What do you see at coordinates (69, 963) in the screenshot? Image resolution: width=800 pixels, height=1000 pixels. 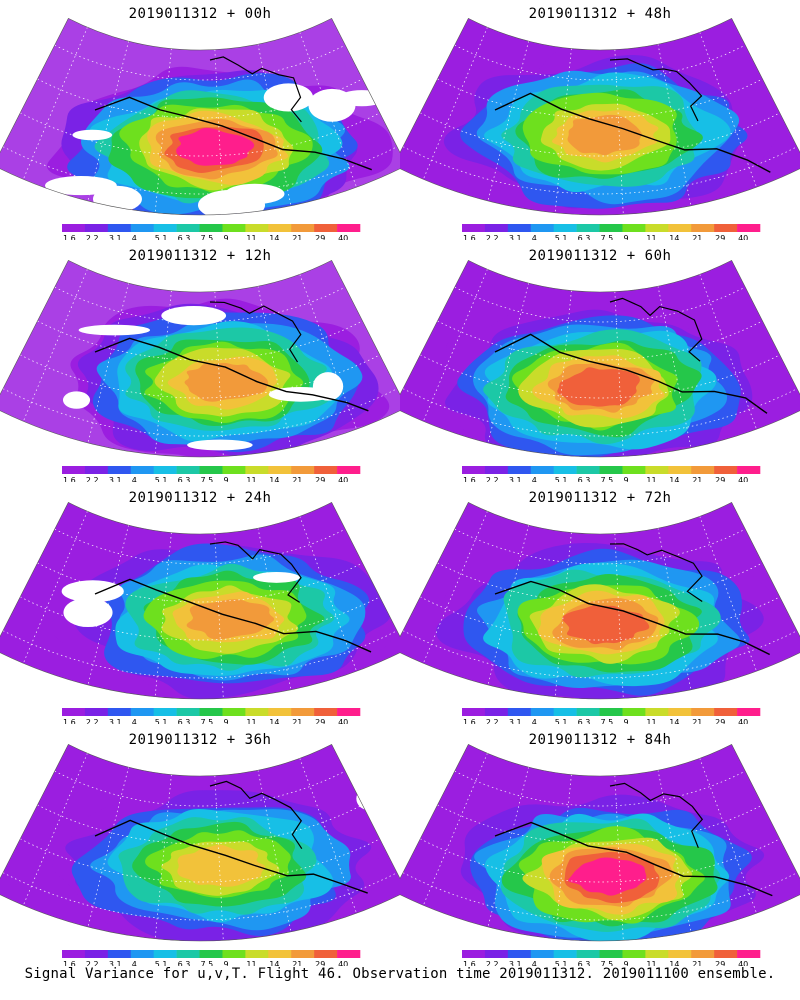 I see `colorbar-tick-label: 1.6` at bounding box center [69, 963].